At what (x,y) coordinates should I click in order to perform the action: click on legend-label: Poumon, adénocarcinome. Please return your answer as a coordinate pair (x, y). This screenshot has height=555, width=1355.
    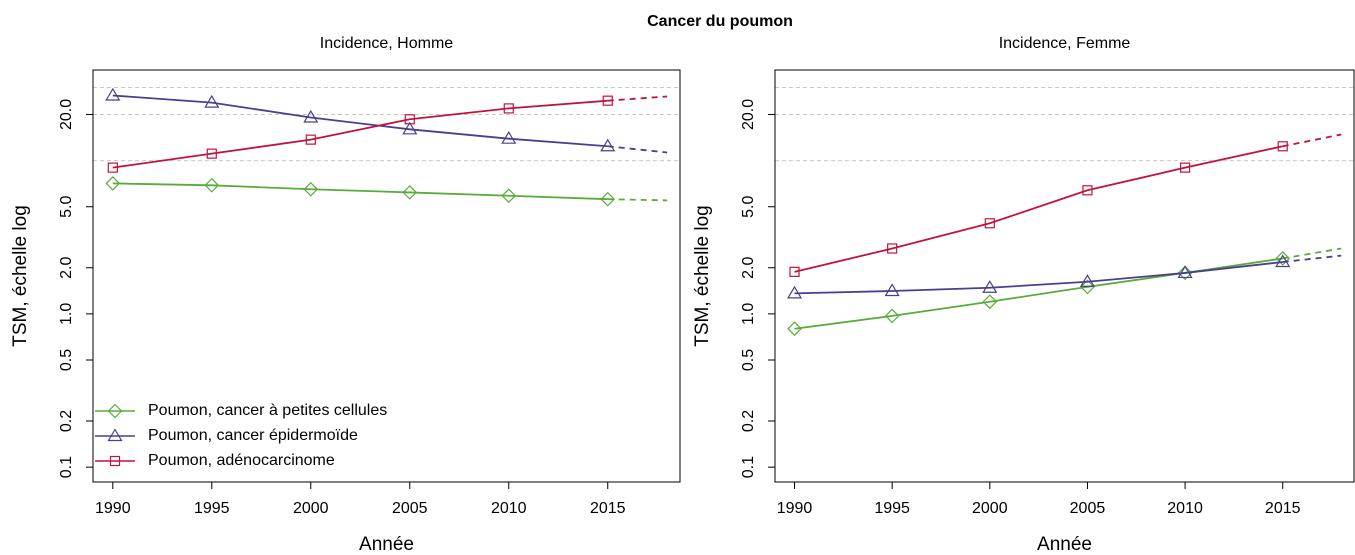
    Looking at the image, I should click on (241, 460).